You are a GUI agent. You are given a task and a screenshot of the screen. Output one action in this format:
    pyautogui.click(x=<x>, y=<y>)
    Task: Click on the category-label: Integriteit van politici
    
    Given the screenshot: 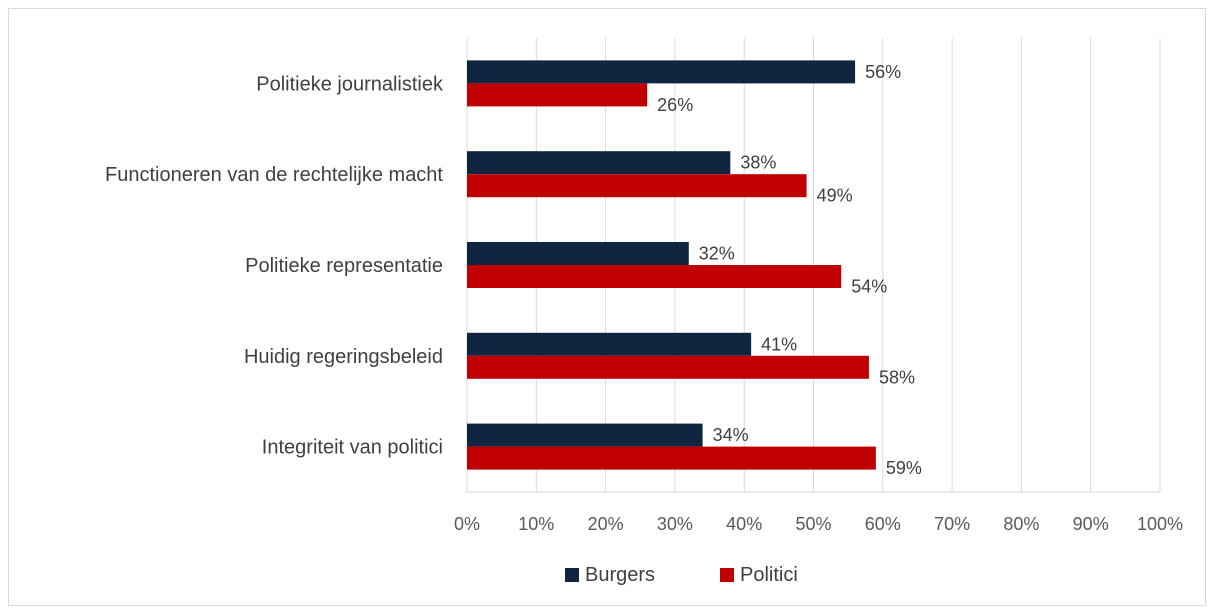 What is the action you would take?
    pyautogui.click(x=352, y=448)
    